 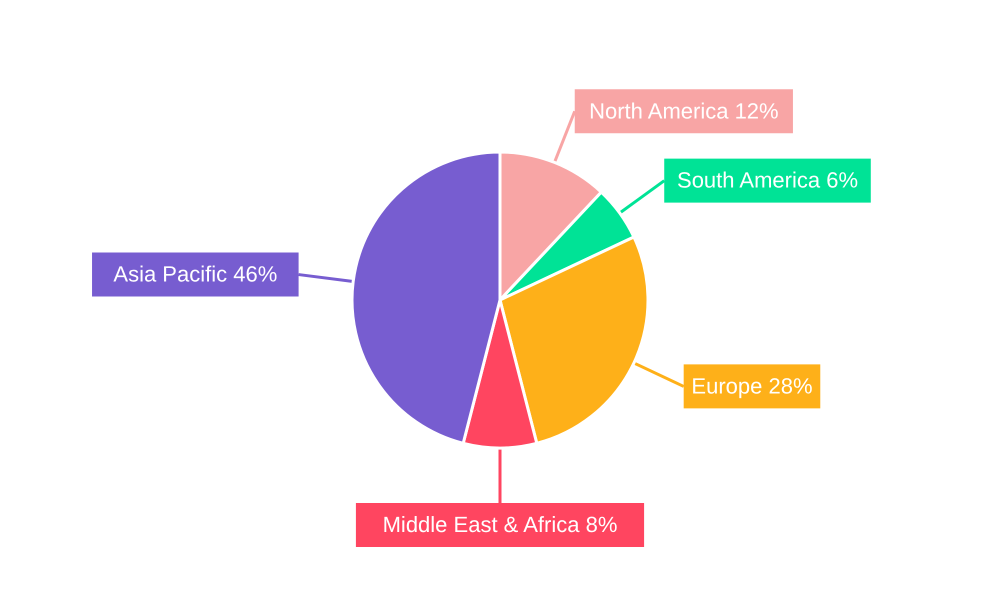 What do you see at coordinates (767, 180) in the screenshot?
I see `slice-label: South America 6%` at bounding box center [767, 180].